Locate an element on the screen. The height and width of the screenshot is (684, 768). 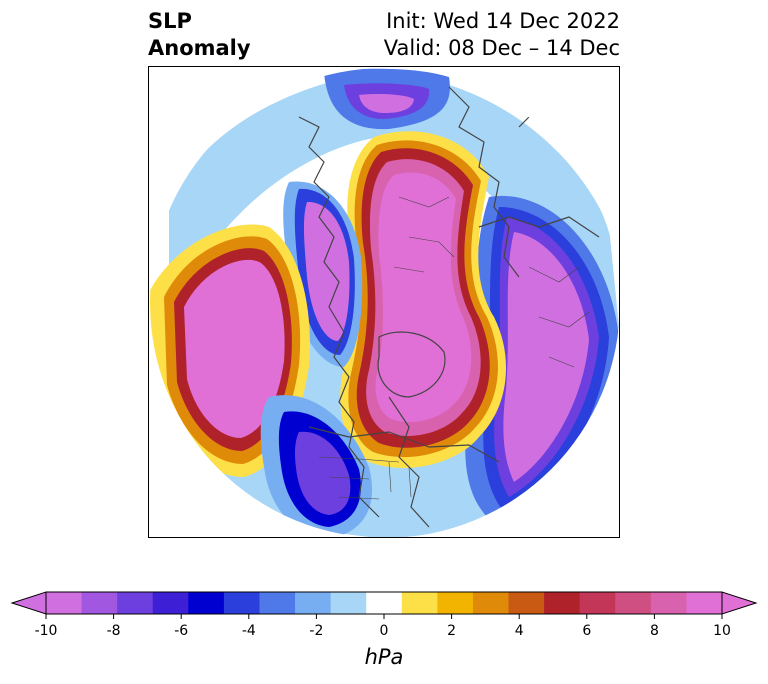
colorbar-unit-label: hPa is located at coordinates (384, 657).